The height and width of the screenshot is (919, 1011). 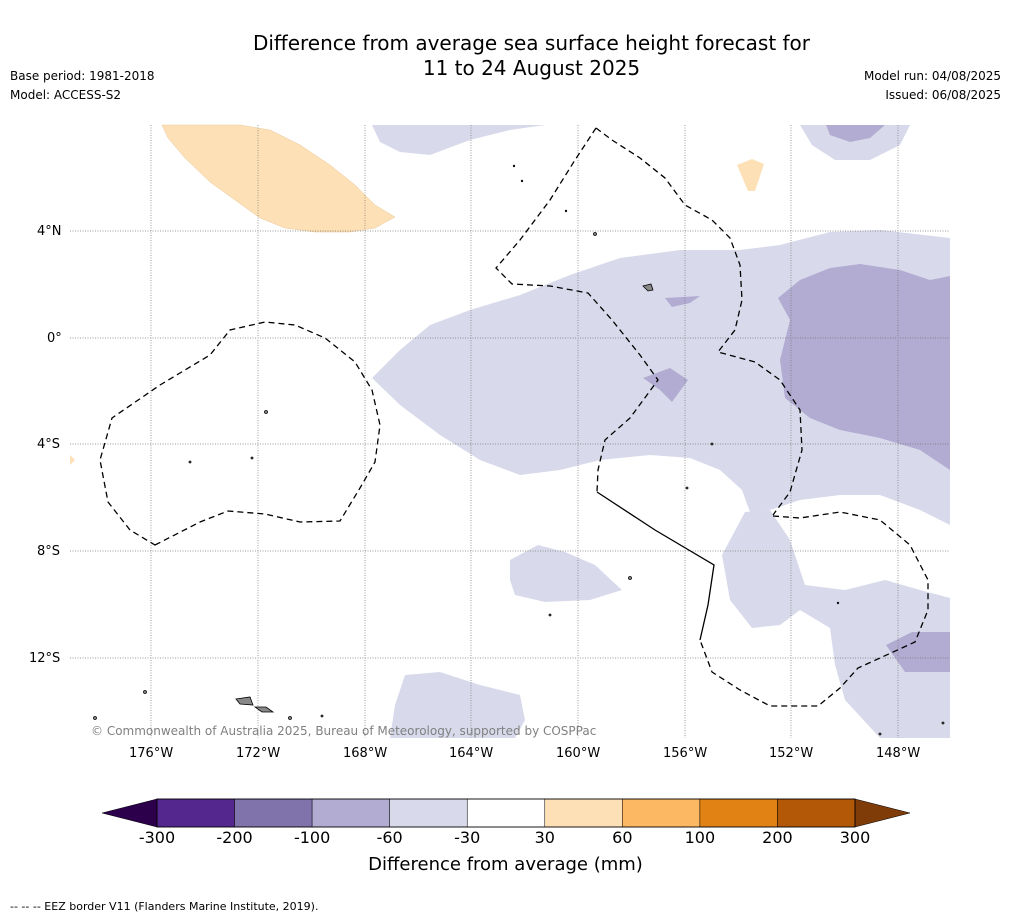 I want to click on model-run: Model run: 04/08/2025, so click(x=932, y=76).